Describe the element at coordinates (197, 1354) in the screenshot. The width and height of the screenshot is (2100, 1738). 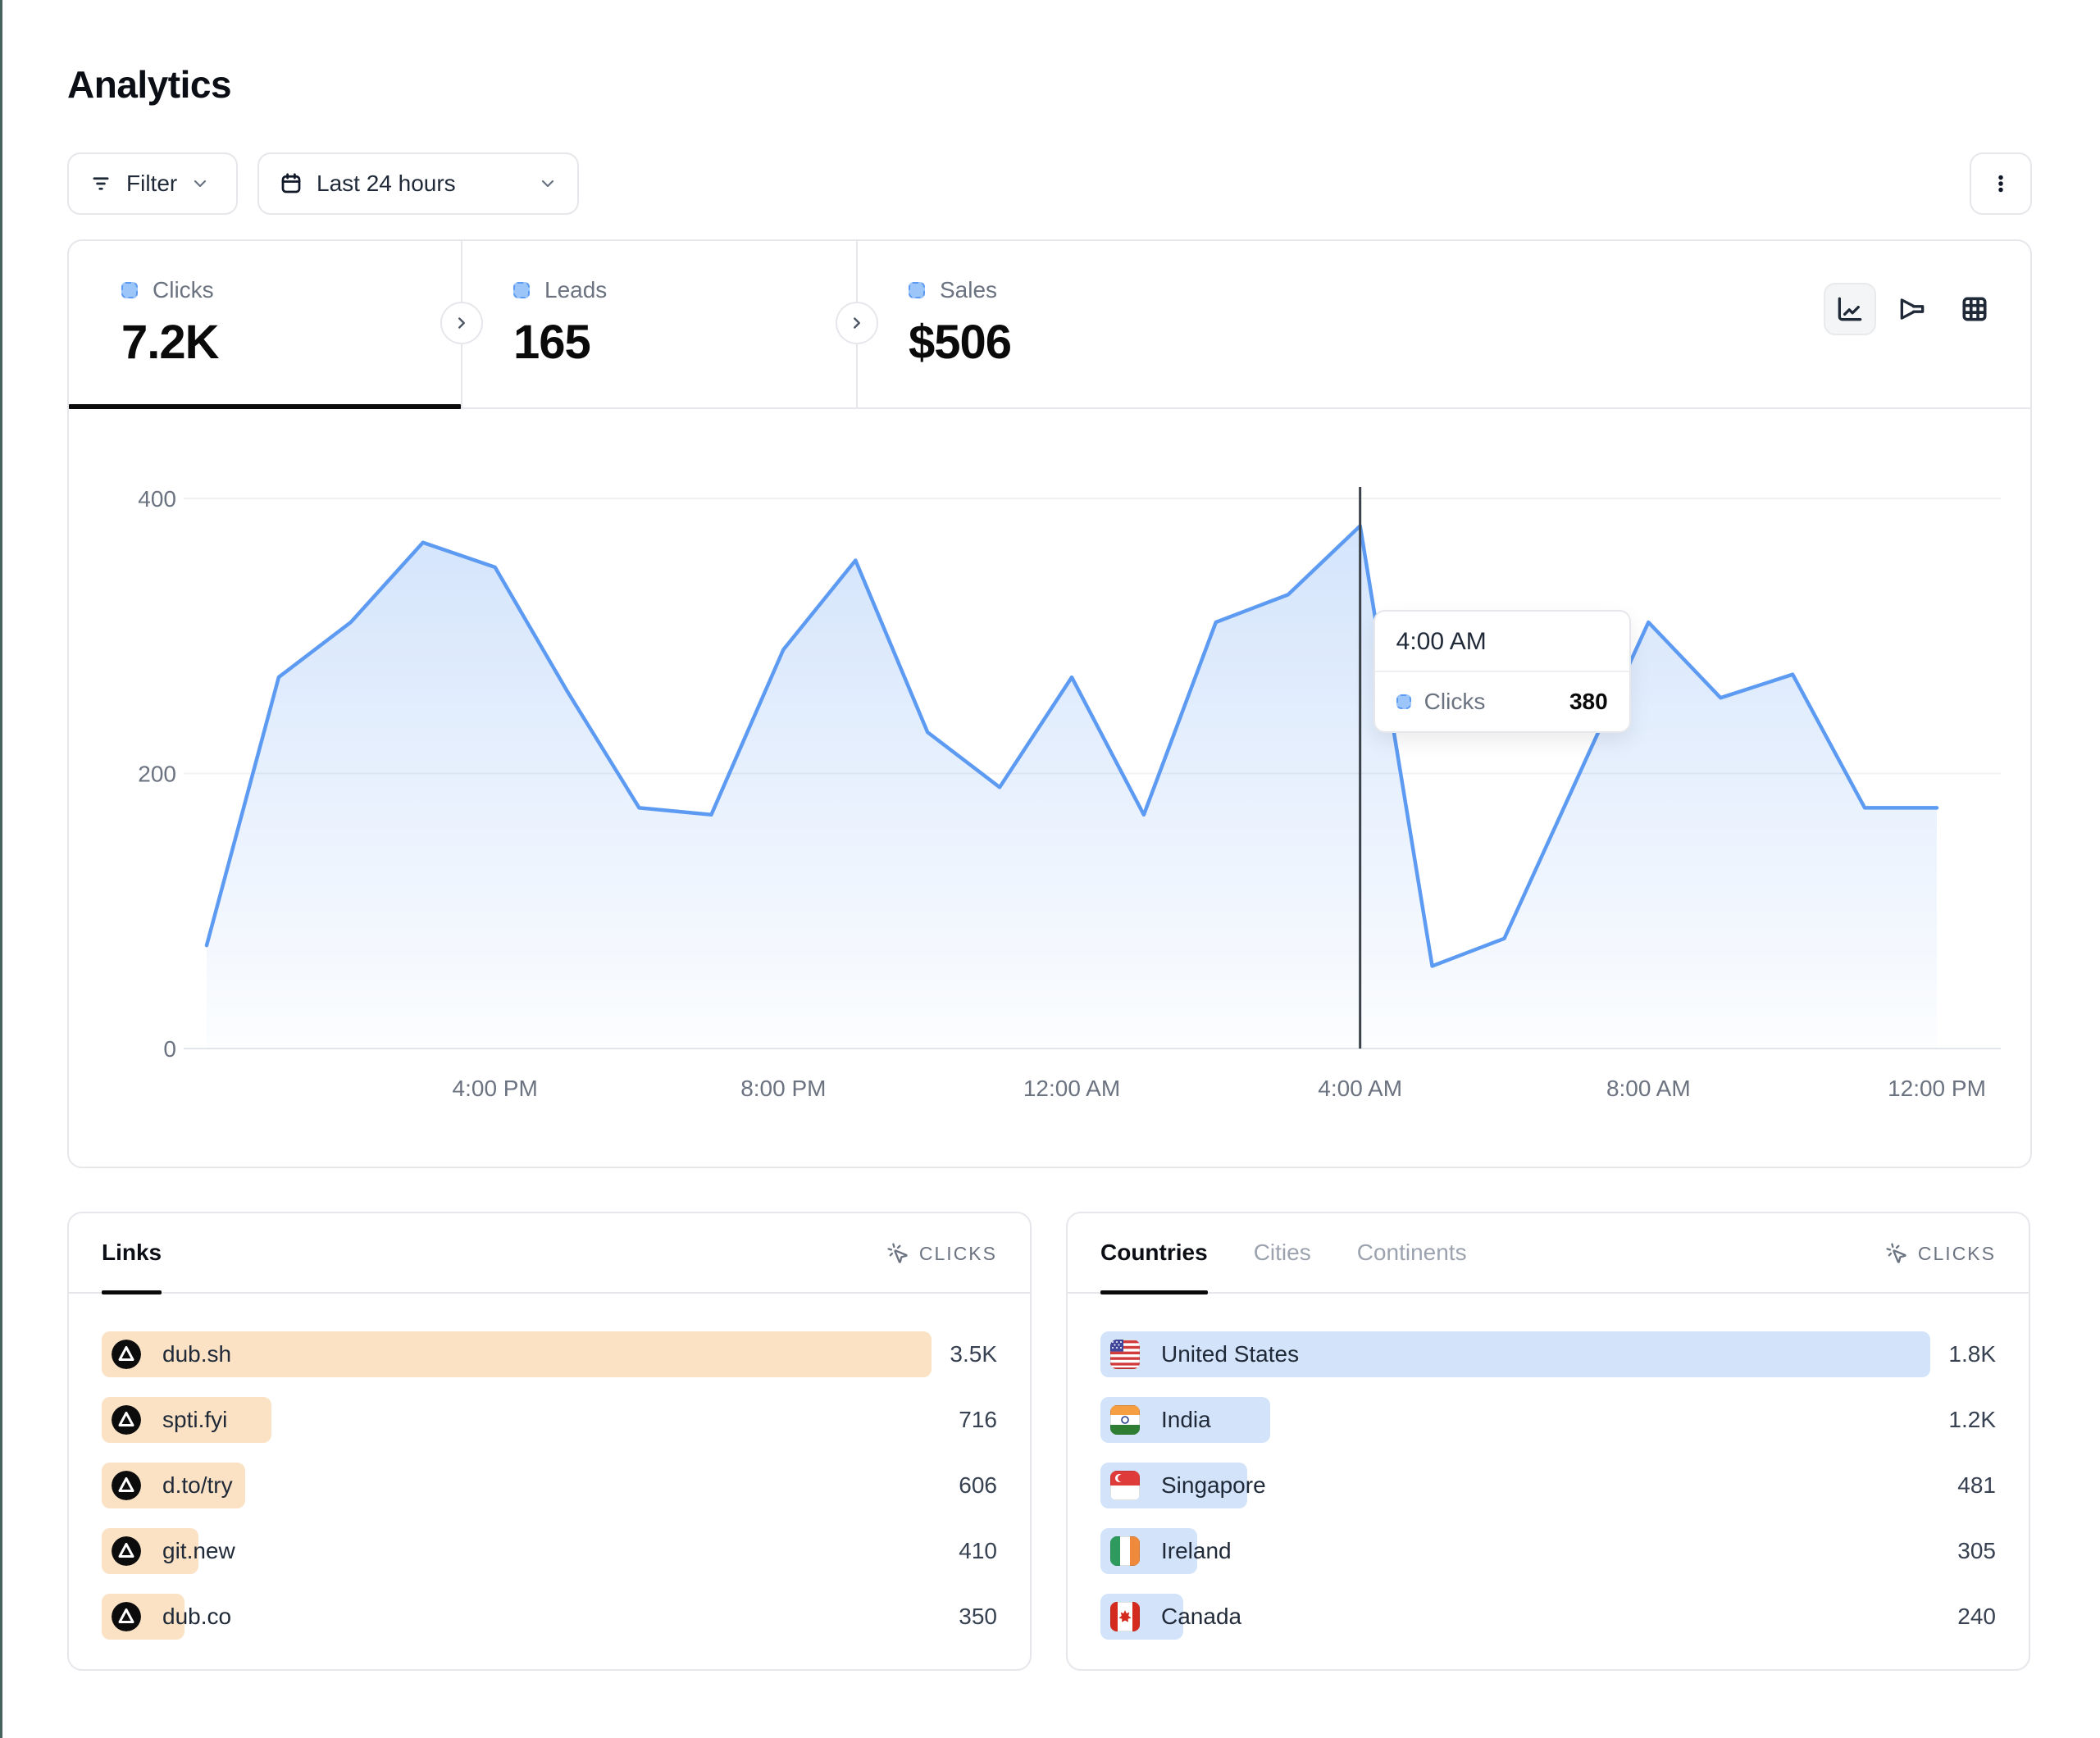
I see `row-label: dub.sh` at that location.